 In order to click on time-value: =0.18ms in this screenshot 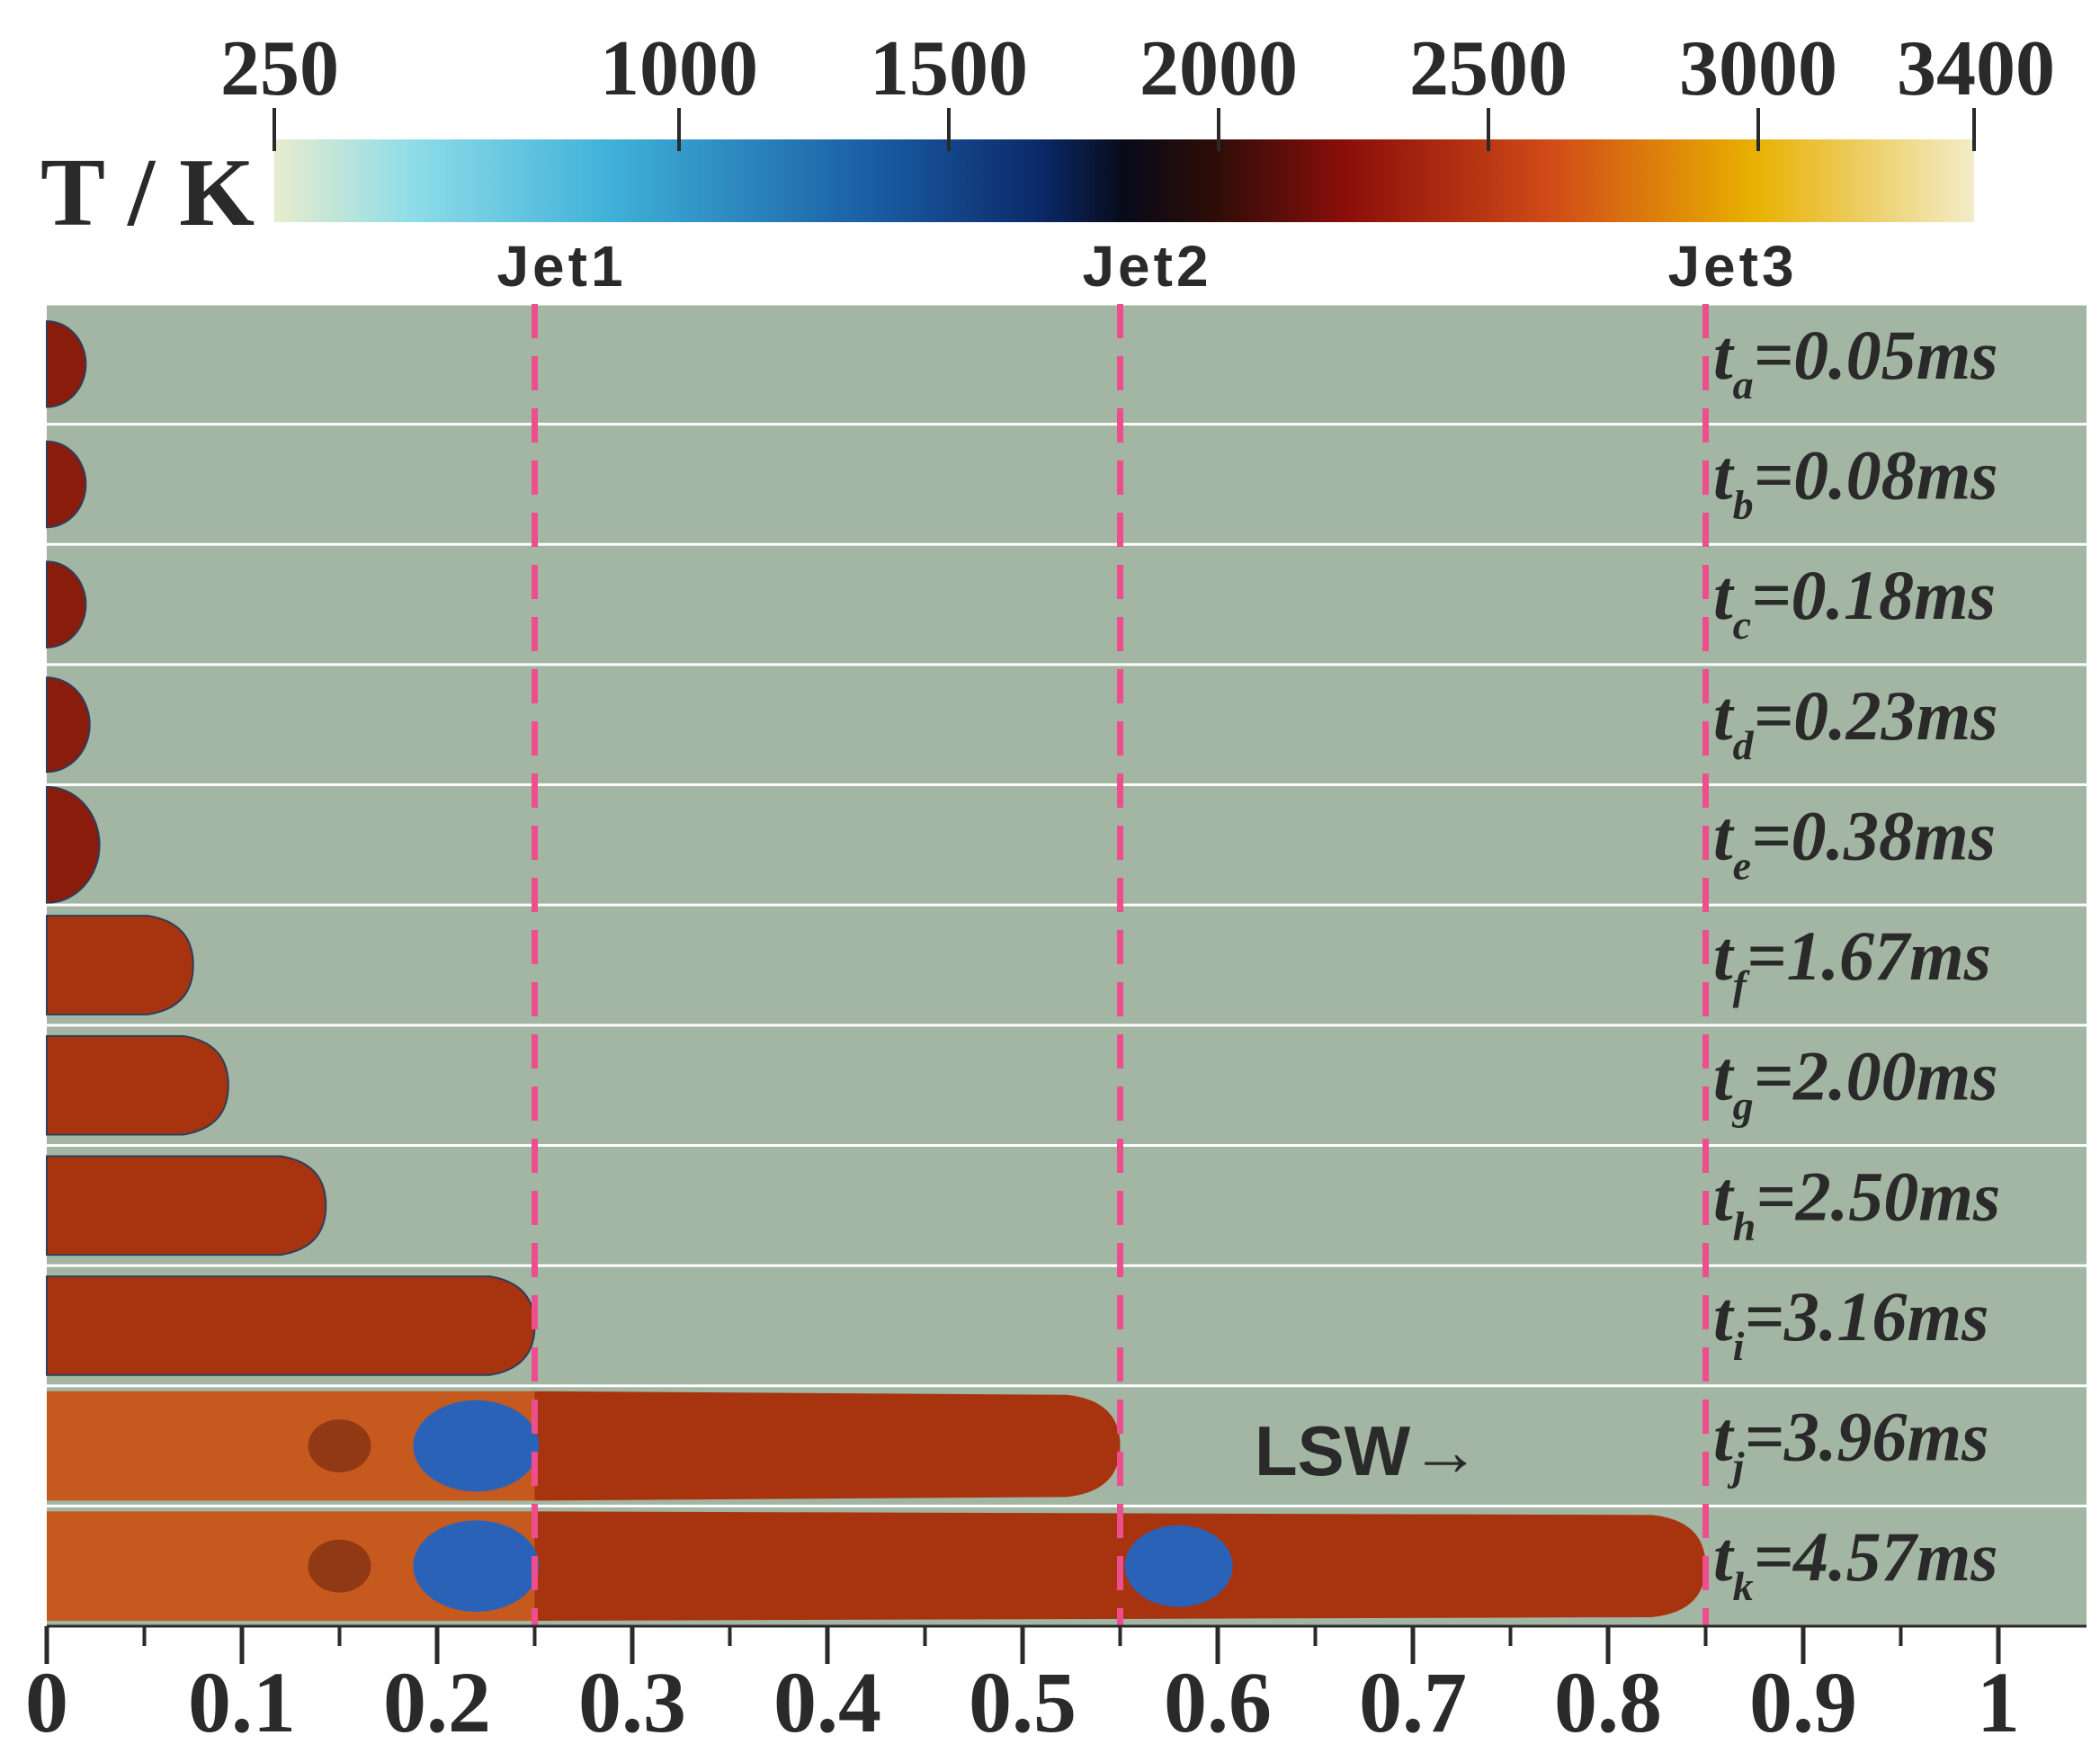, I will do `click(1873, 595)`.